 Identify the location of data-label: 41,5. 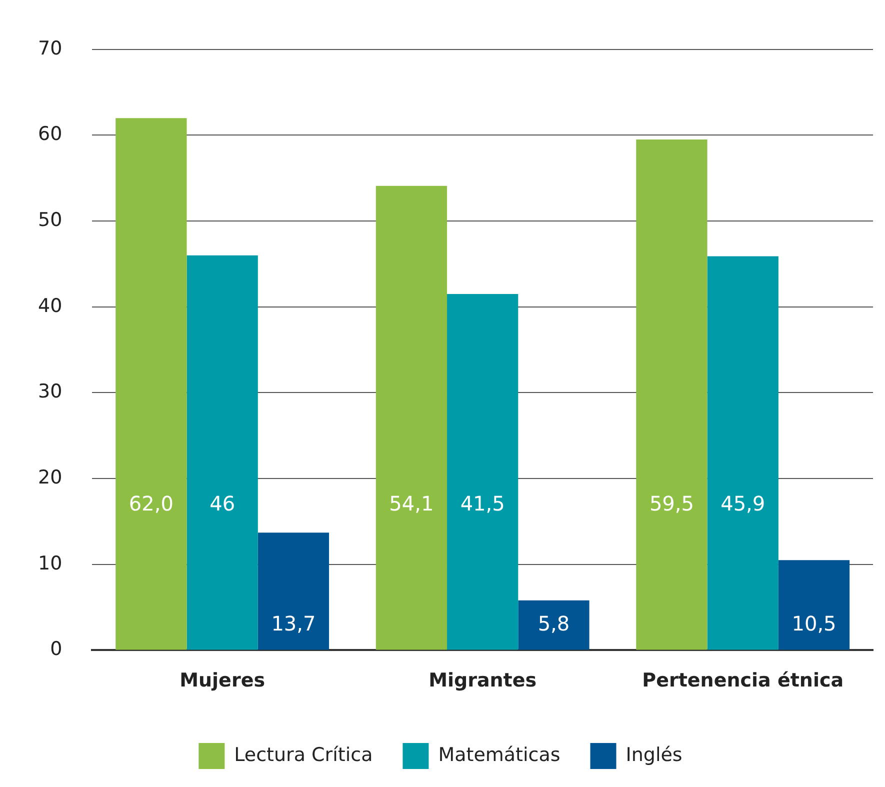
(482, 503).